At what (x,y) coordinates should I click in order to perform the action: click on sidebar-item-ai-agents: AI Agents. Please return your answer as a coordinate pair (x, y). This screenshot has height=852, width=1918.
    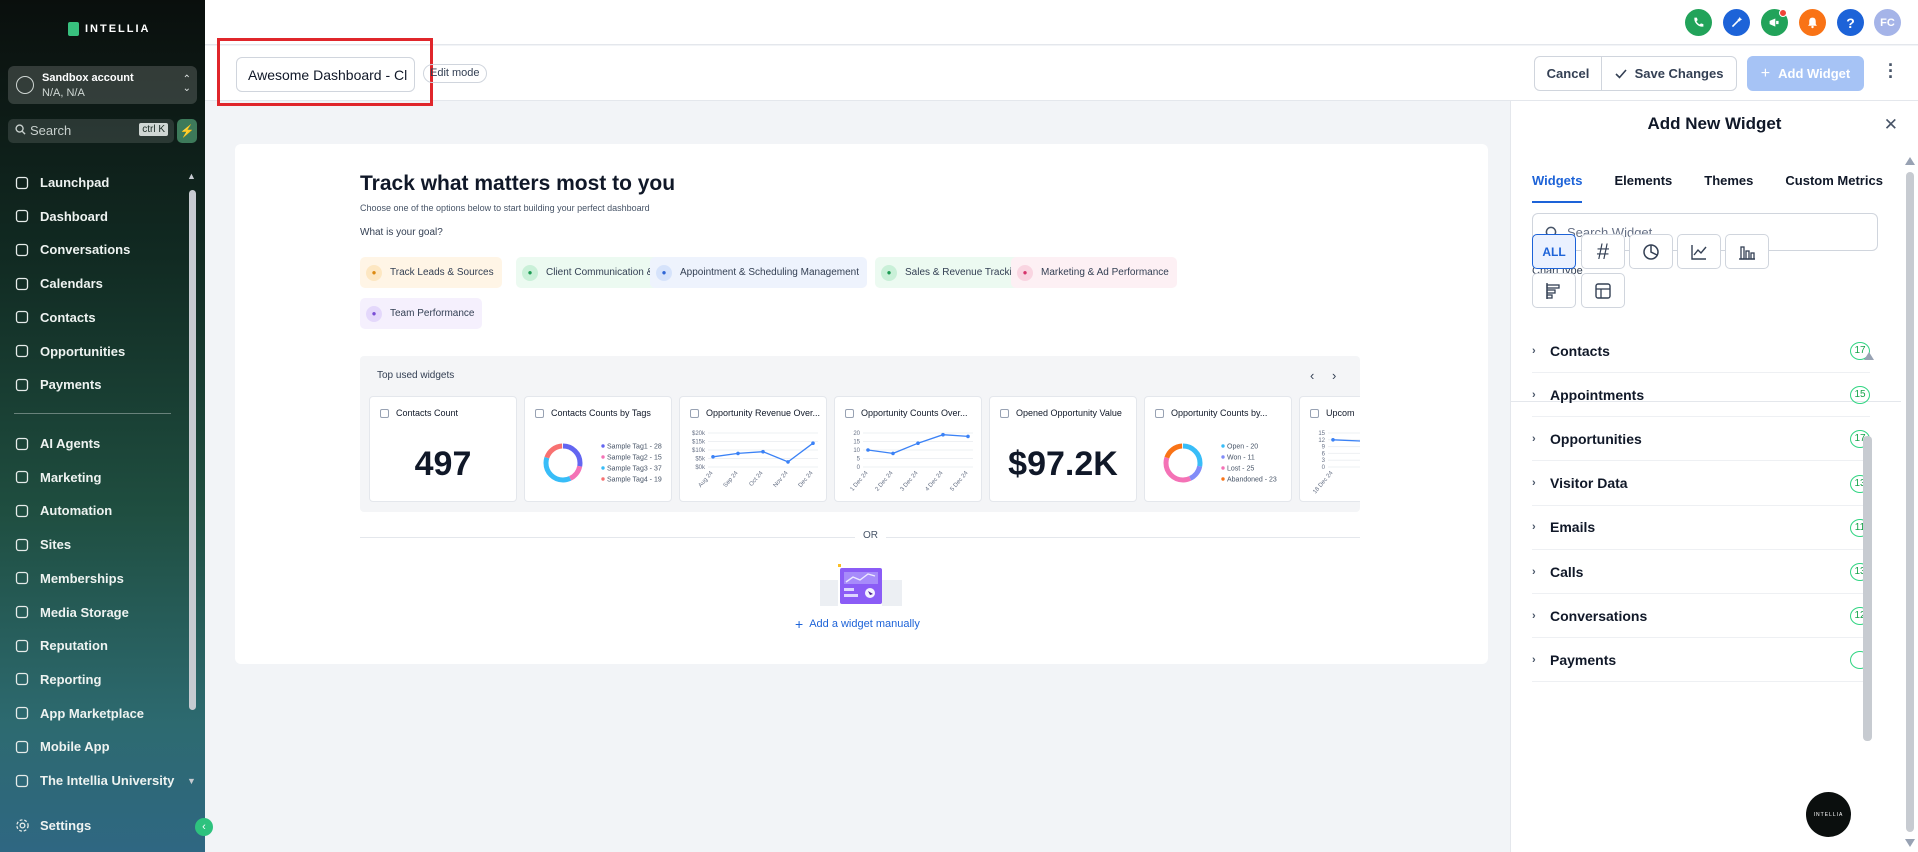
    Looking at the image, I should click on (92, 443).